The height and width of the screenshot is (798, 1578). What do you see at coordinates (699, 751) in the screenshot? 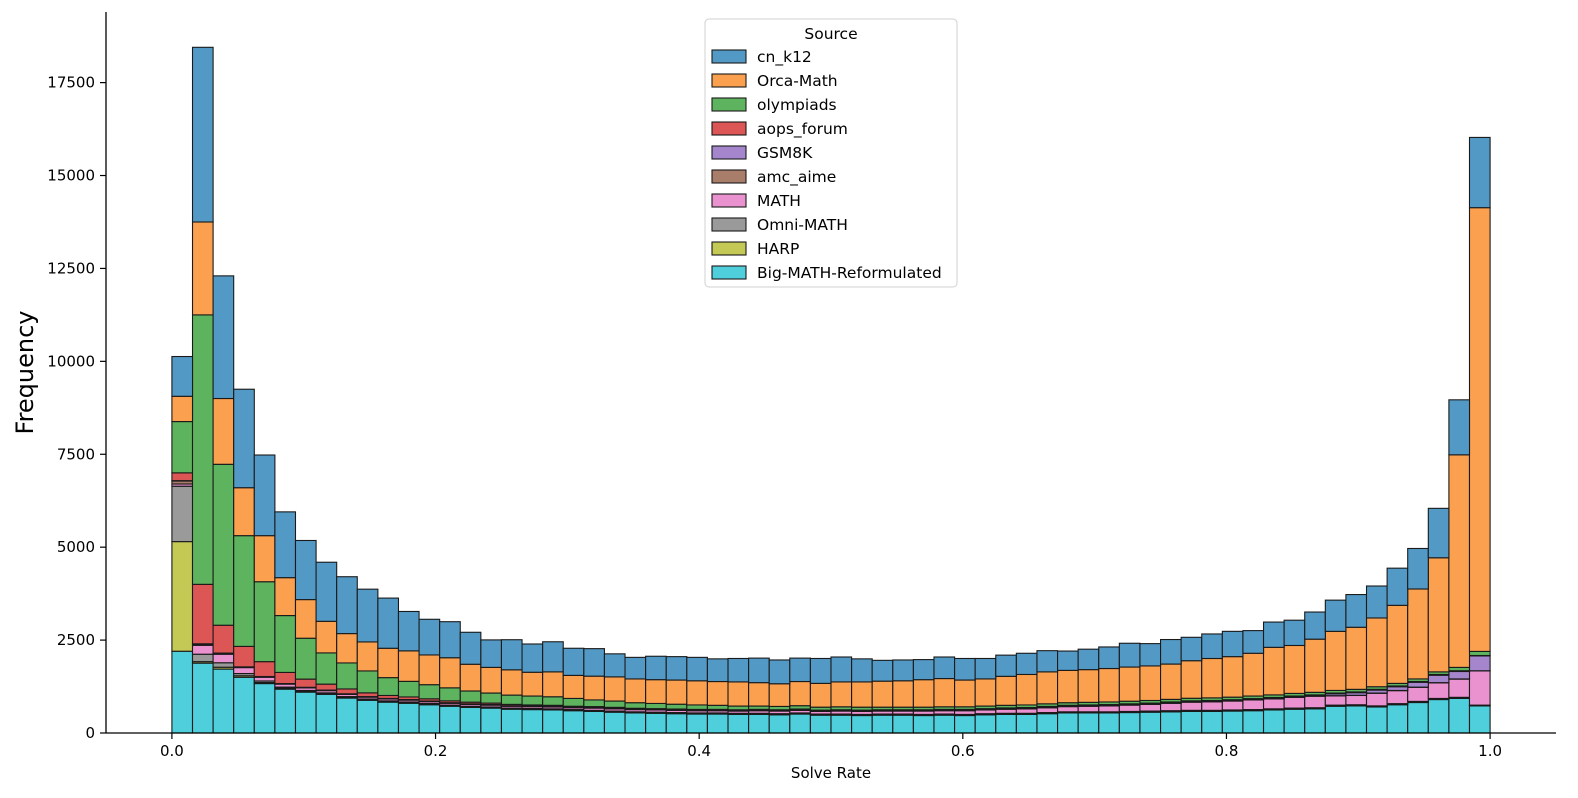
I see `x-tick-label: 0.4` at bounding box center [699, 751].